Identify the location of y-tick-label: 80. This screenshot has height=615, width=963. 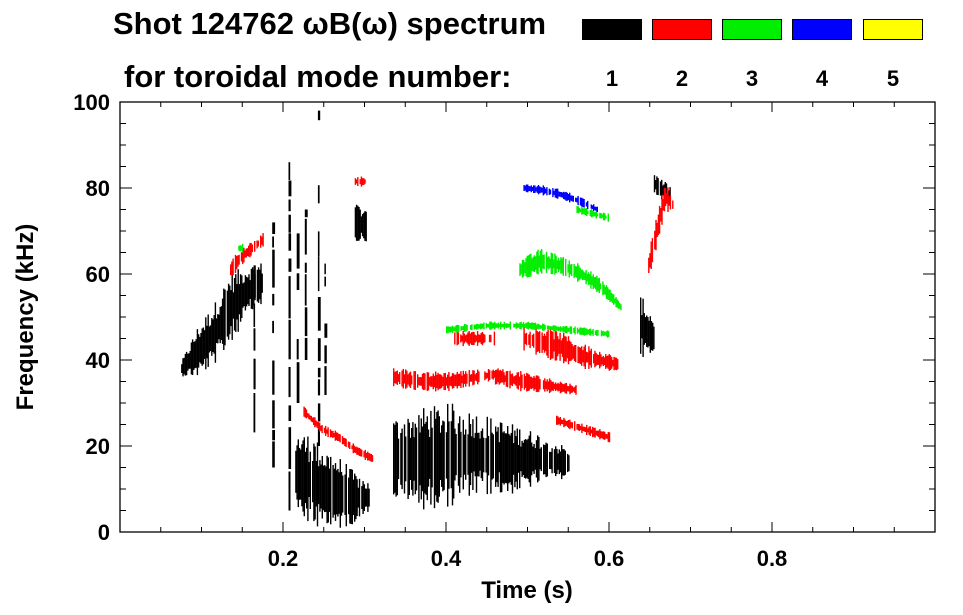
(98, 188).